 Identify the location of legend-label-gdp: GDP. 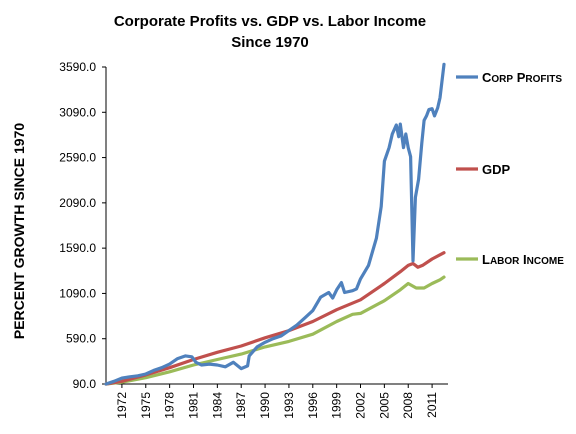
(496, 169).